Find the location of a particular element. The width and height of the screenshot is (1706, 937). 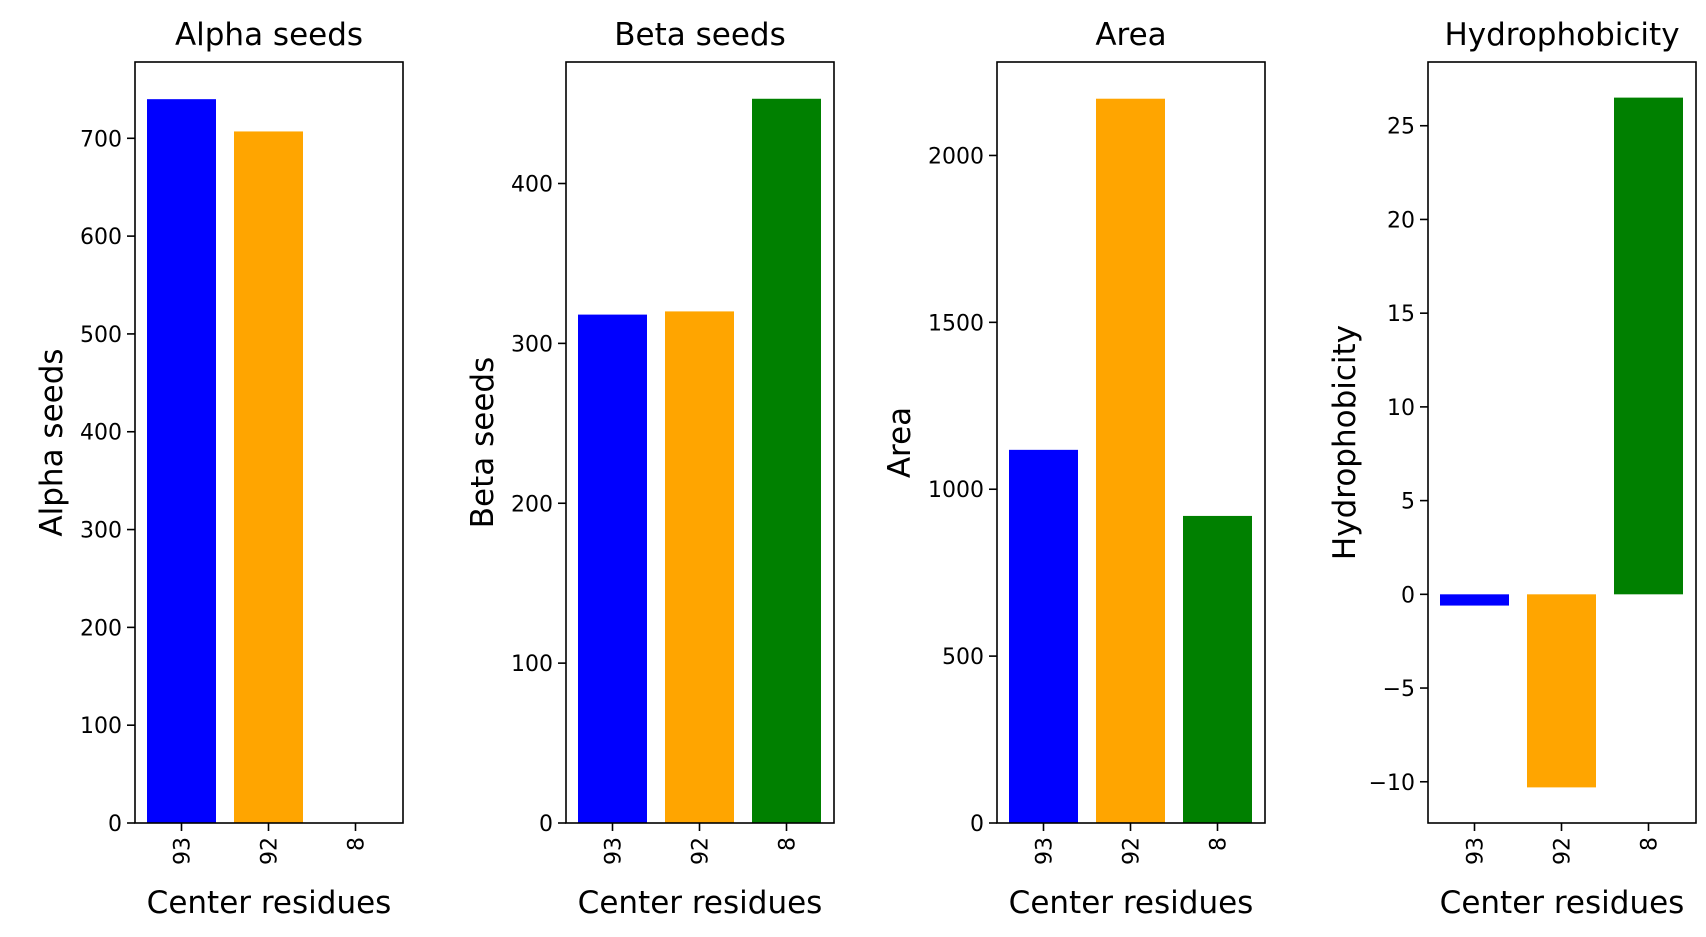

panel-title: Area is located at coordinates (1130, 35).